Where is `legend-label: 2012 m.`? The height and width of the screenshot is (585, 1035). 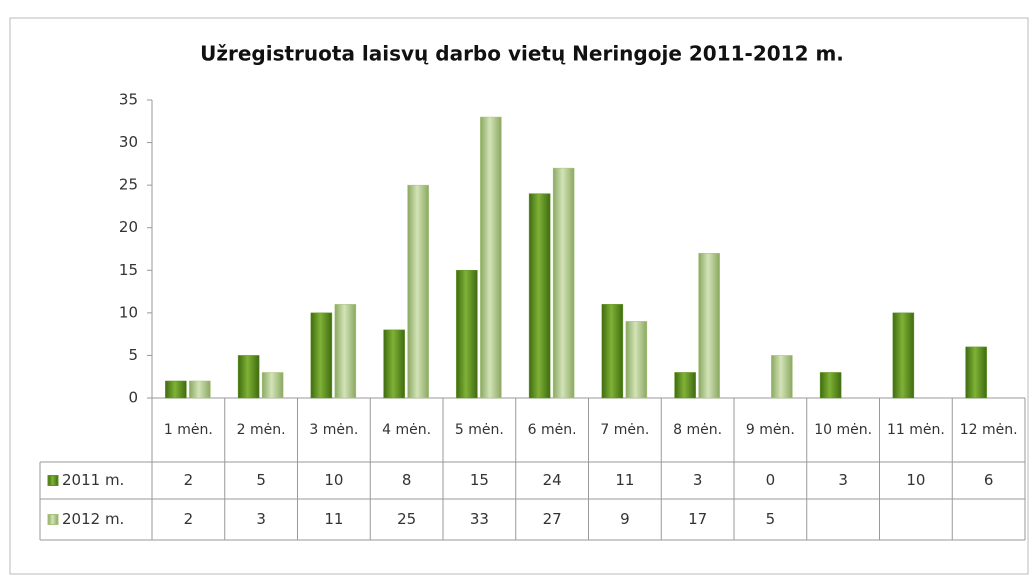
legend-label: 2012 m. is located at coordinates (93, 519).